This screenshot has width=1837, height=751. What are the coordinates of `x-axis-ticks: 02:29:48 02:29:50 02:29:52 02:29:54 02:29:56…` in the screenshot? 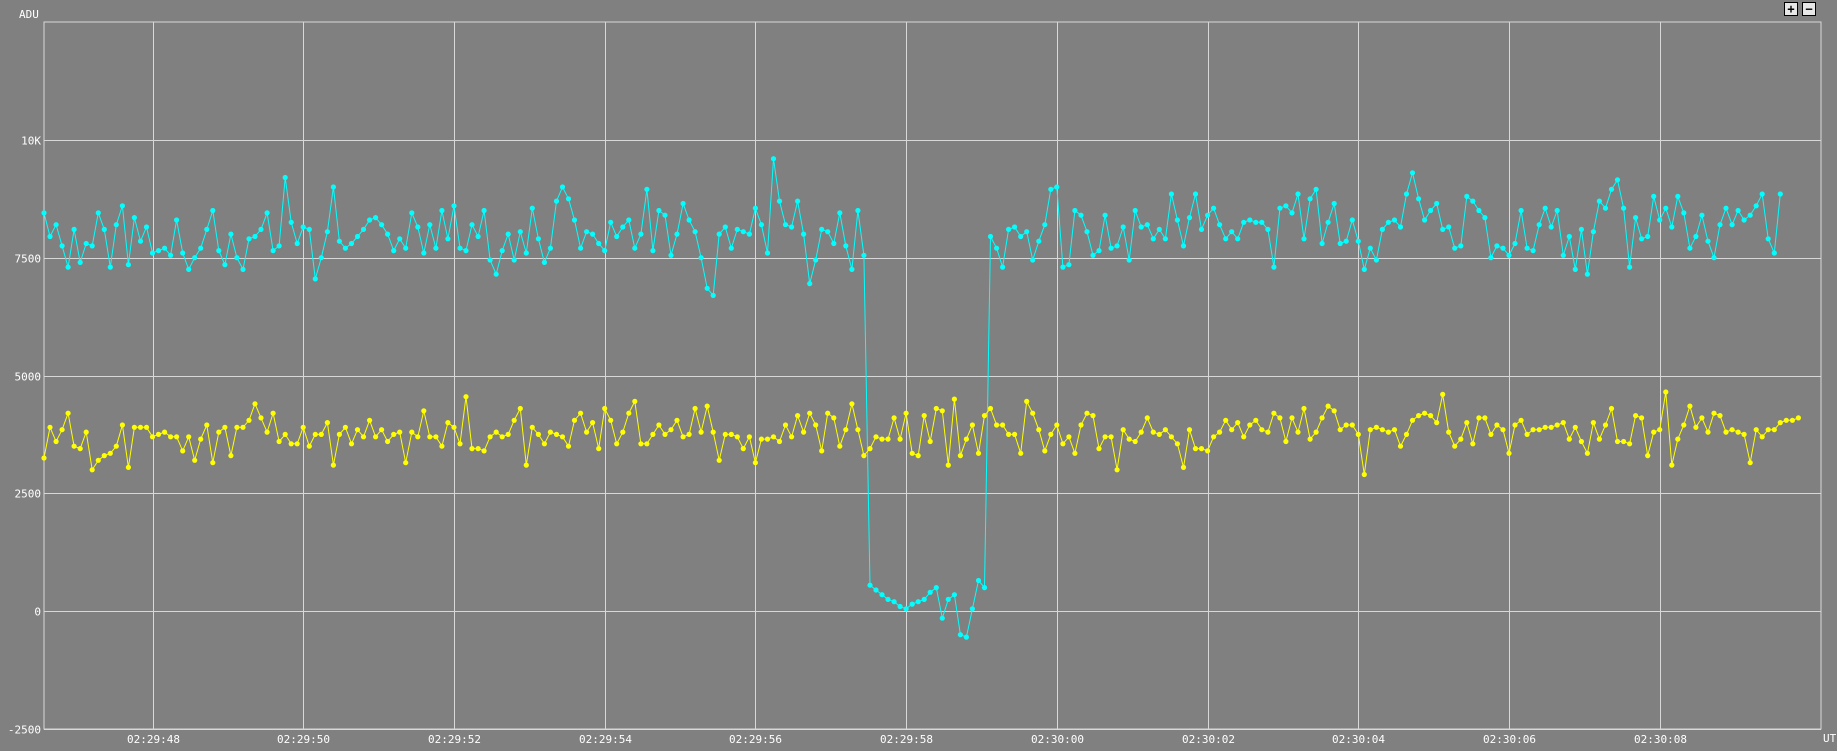 It's located at (907, 739).